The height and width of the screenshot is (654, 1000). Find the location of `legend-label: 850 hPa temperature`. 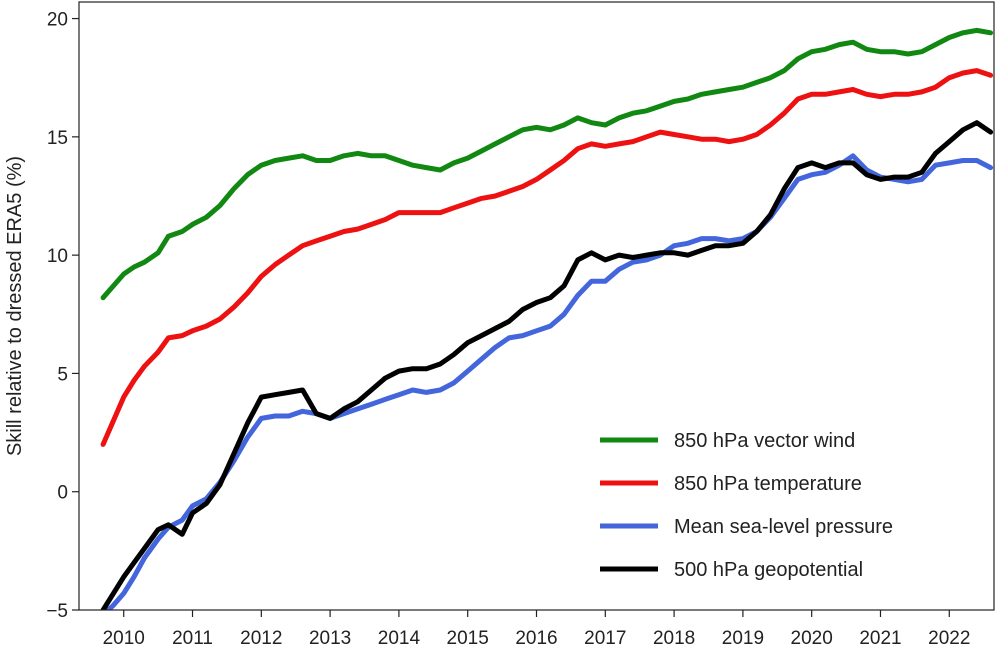

legend-label: 850 hPa temperature is located at coordinates (768, 484).